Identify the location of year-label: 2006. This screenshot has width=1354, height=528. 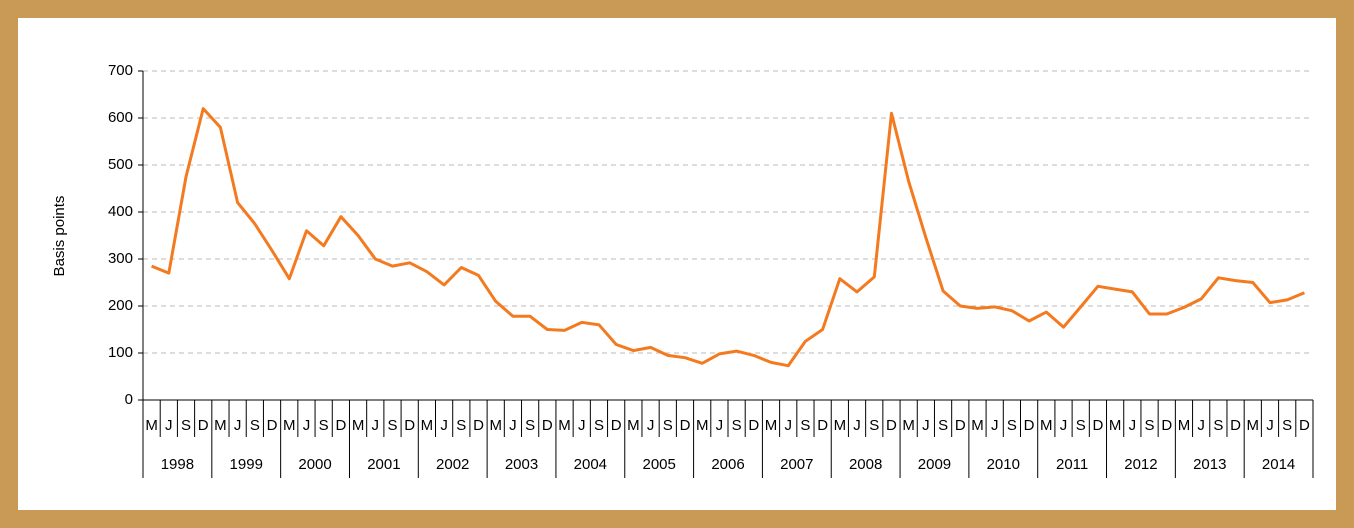
(727, 464).